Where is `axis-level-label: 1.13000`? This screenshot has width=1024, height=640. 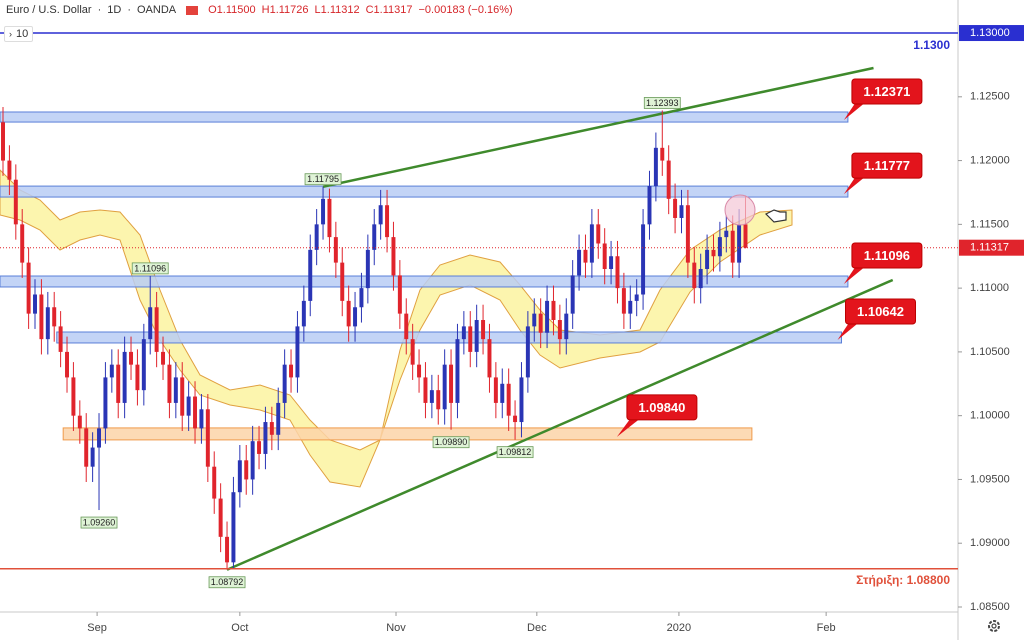 axis-level-label: 1.13000 is located at coordinates (990, 33).